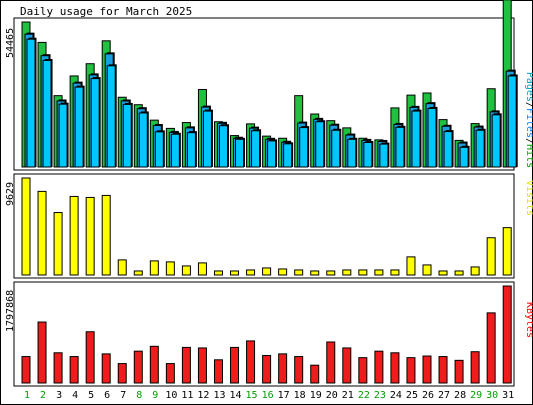 Image resolution: width=533 pixels, height=405 pixels. I want to click on x-tick-label-29: 29, so click(476, 395).